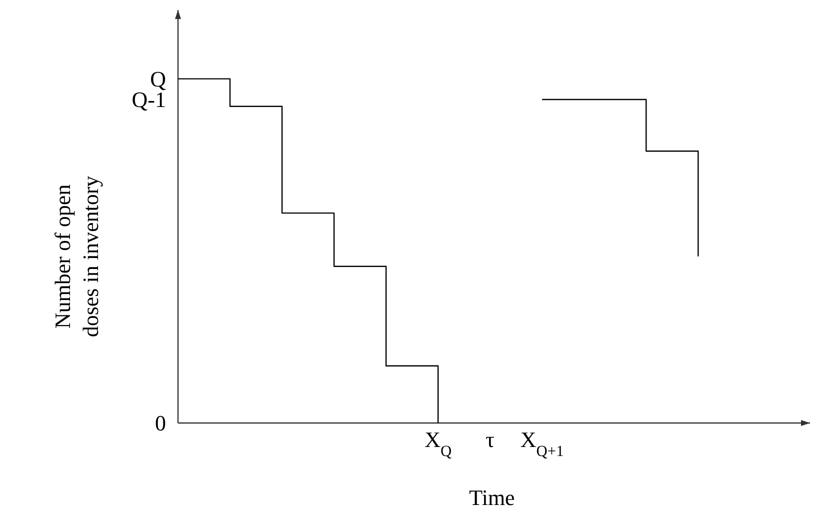 This screenshot has width=816, height=525. What do you see at coordinates (490, 439) in the screenshot?
I see `x-tick-label: τ` at bounding box center [490, 439].